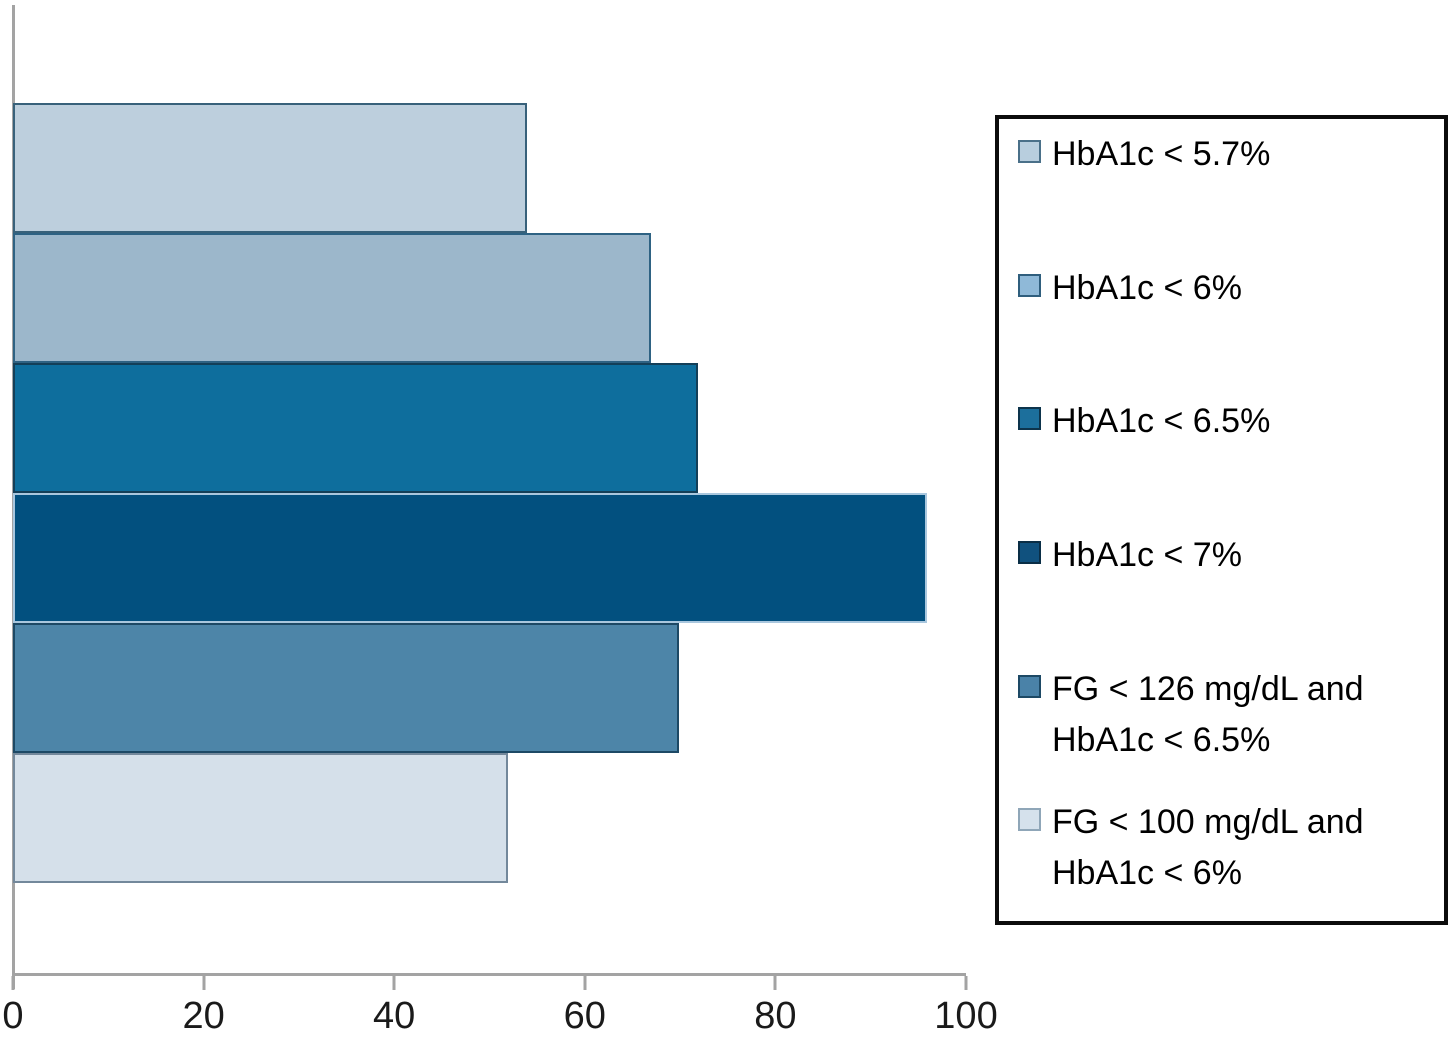 The width and height of the screenshot is (1452, 1046). What do you see at coordinates (1208, 714) in the screenshot?
I see `legend-label: FG < 126 mg/dL and HbA1c < 6.5%` at bounding box center [1208, 714].